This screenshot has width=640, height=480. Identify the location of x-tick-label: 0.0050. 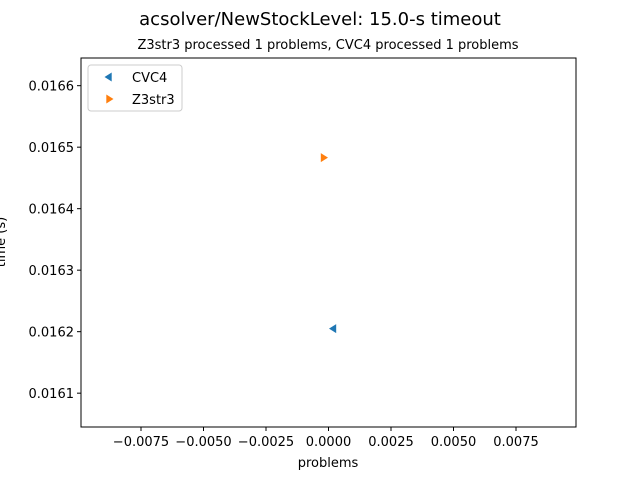
(454, 442).